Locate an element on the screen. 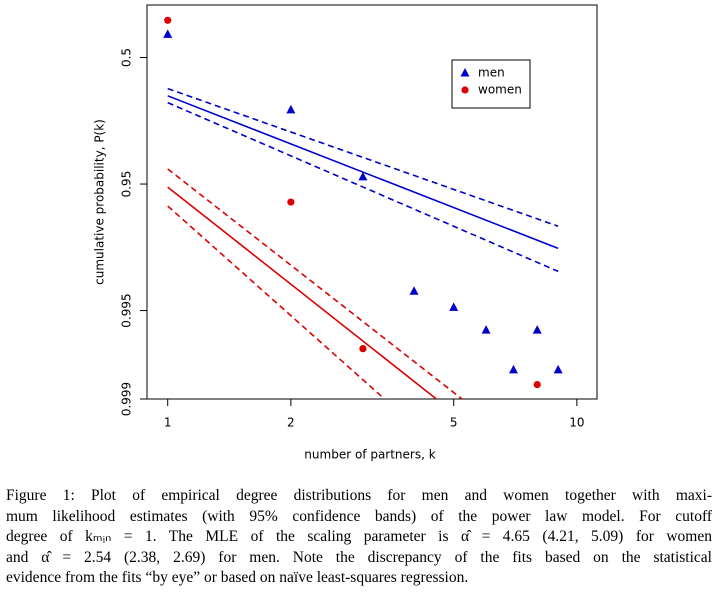 The image size is (720, 612). legend-label: men is located at coordinates (491, 73).